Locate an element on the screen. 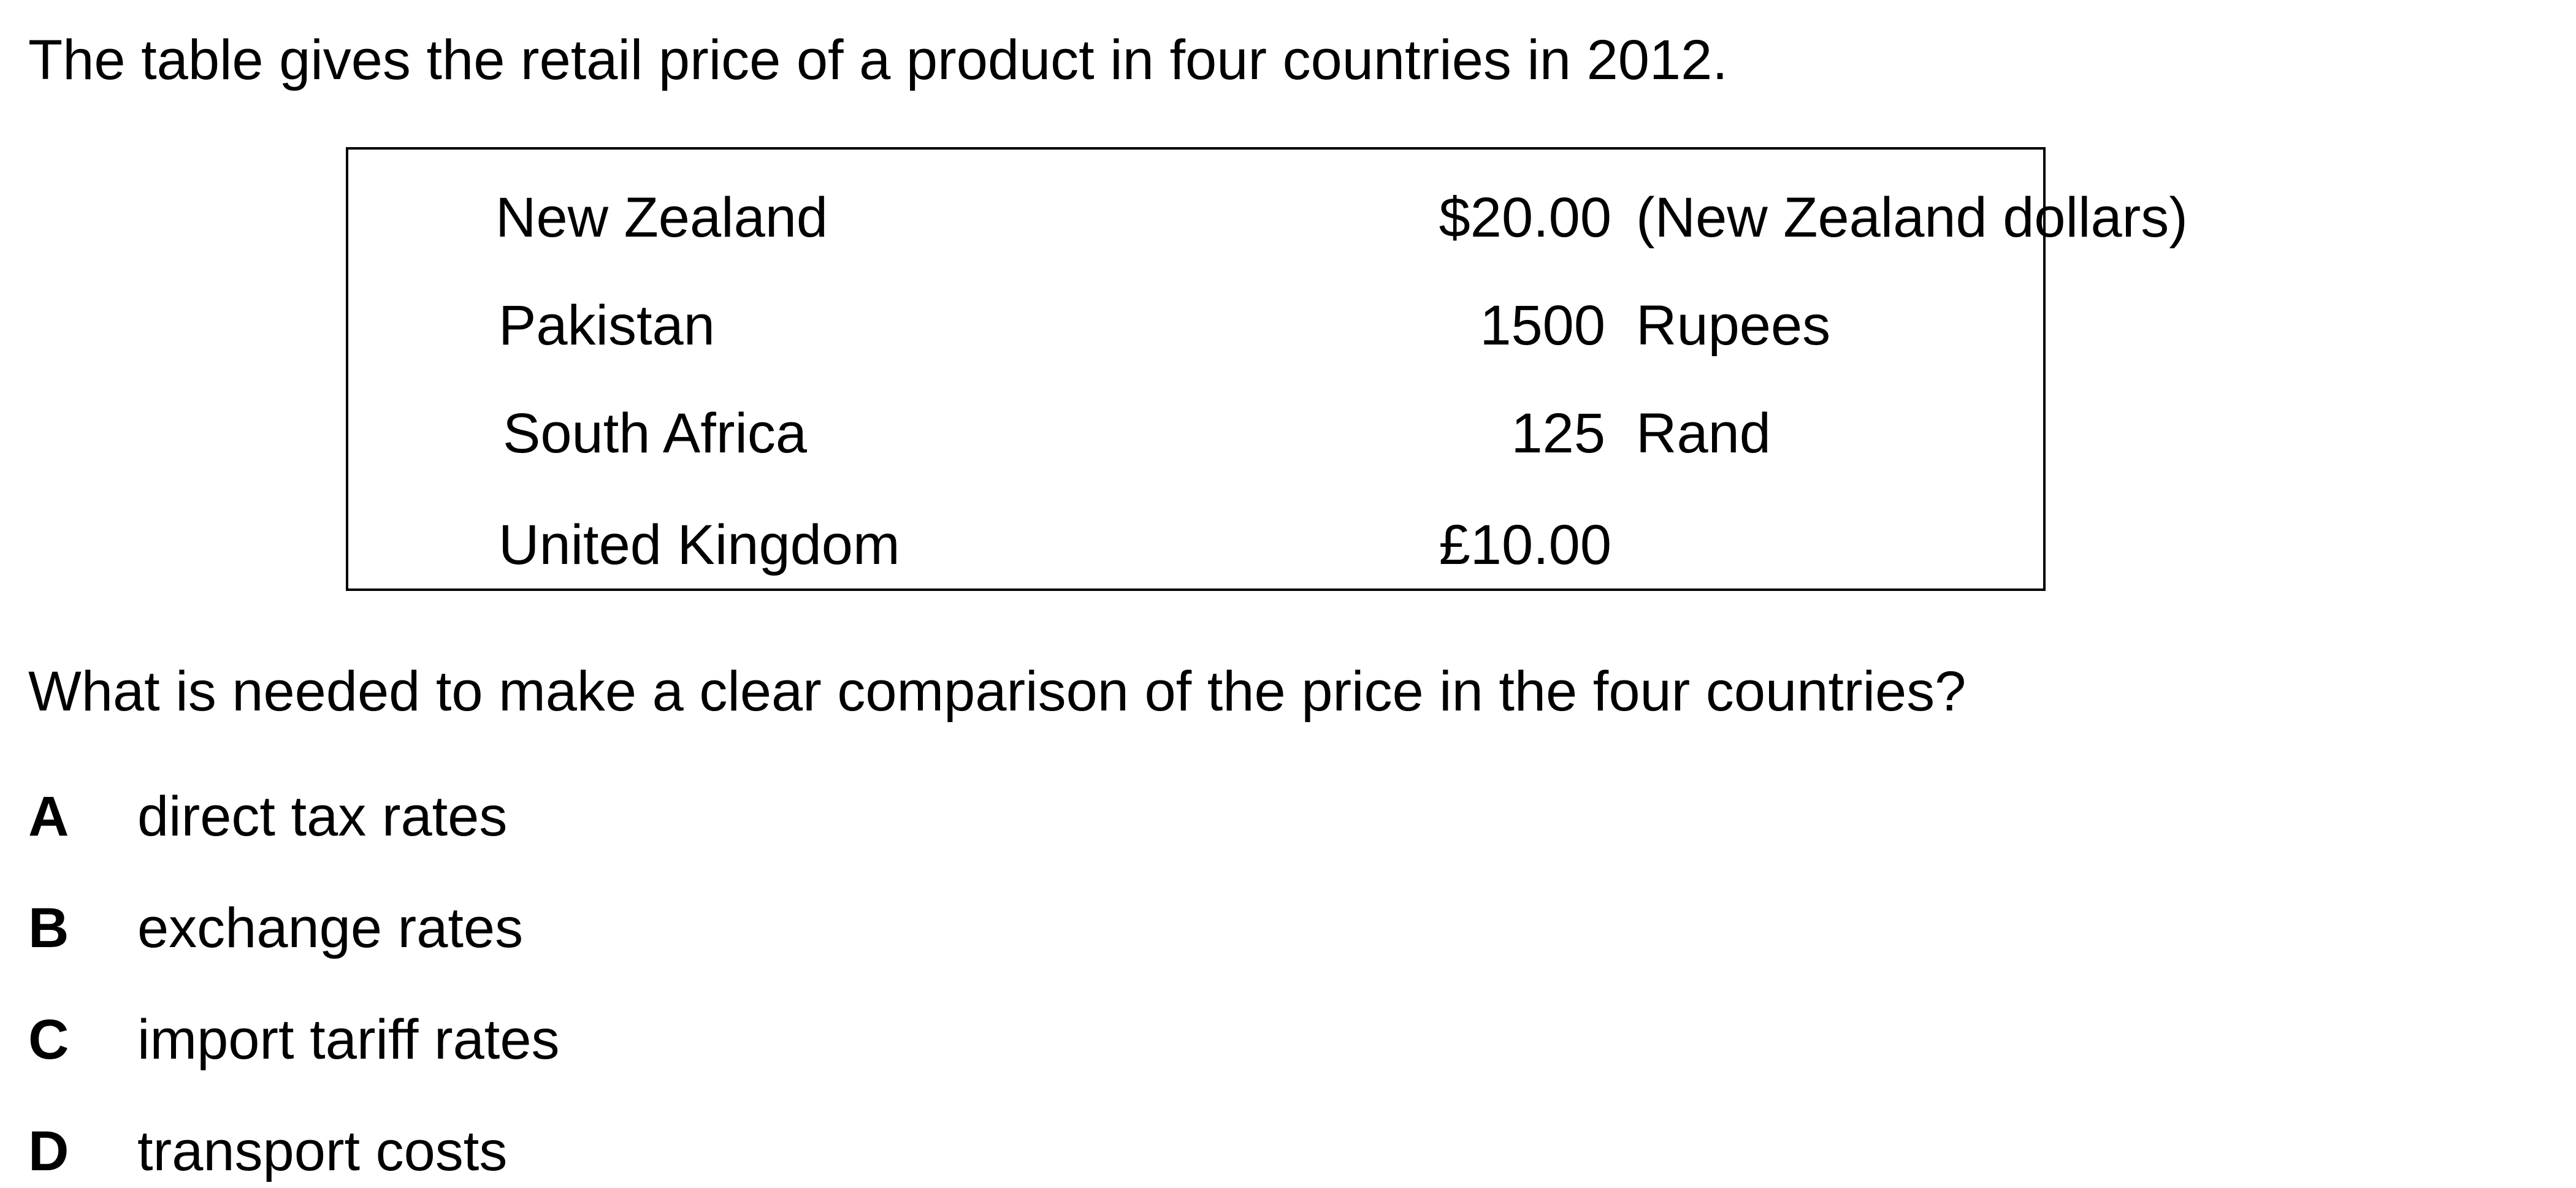  option-letter: D is located at coordinates (48, 1151).